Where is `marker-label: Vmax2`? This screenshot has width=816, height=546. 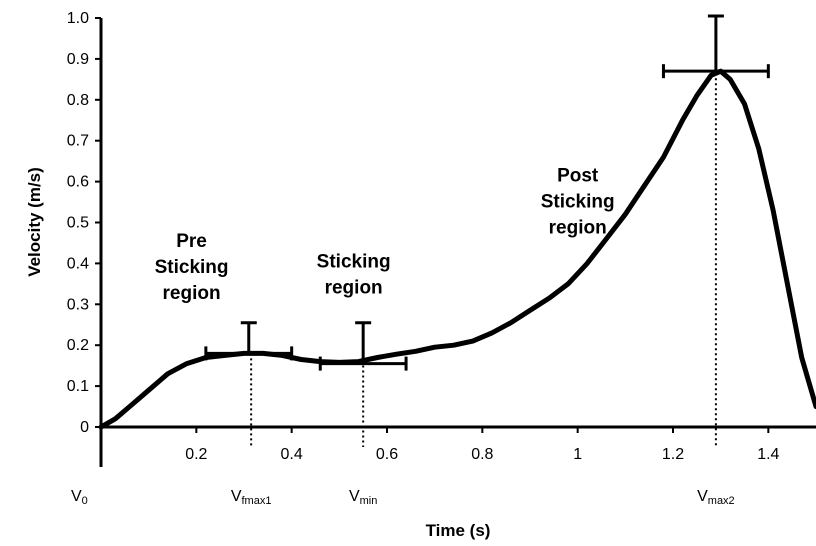
marker-label: Vmax2 is located at coordinates (716, 497).